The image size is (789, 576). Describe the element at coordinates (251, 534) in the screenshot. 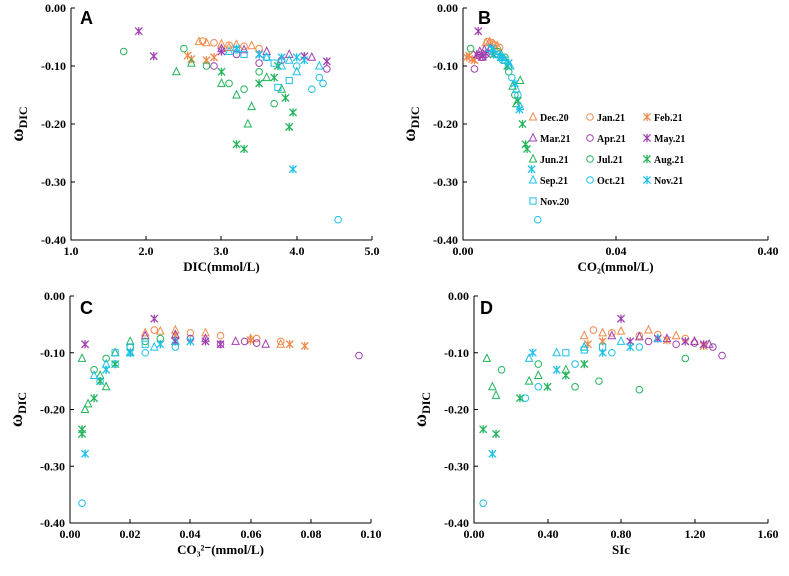

I see `x-tick-label: 0.06` at that location.